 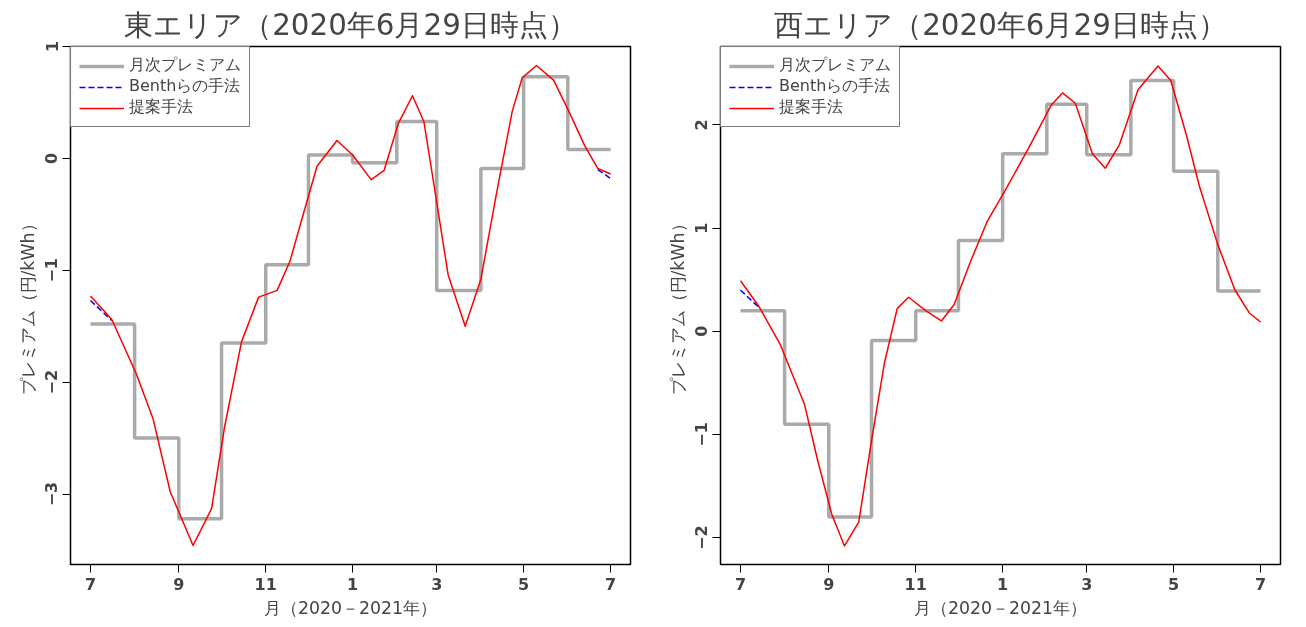 I want to click on y-tick-label: −3, so click(x=52, y=494).